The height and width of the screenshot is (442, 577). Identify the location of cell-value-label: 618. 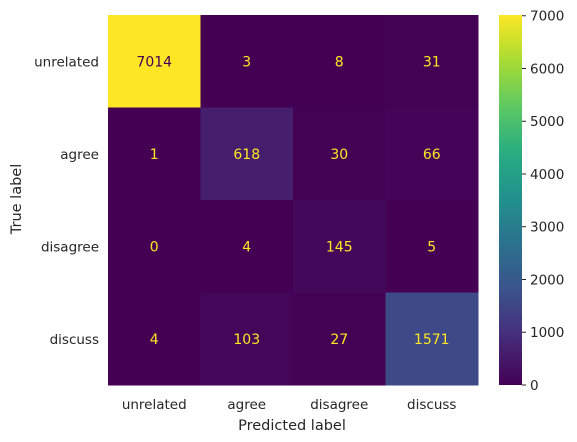
(246, 155).